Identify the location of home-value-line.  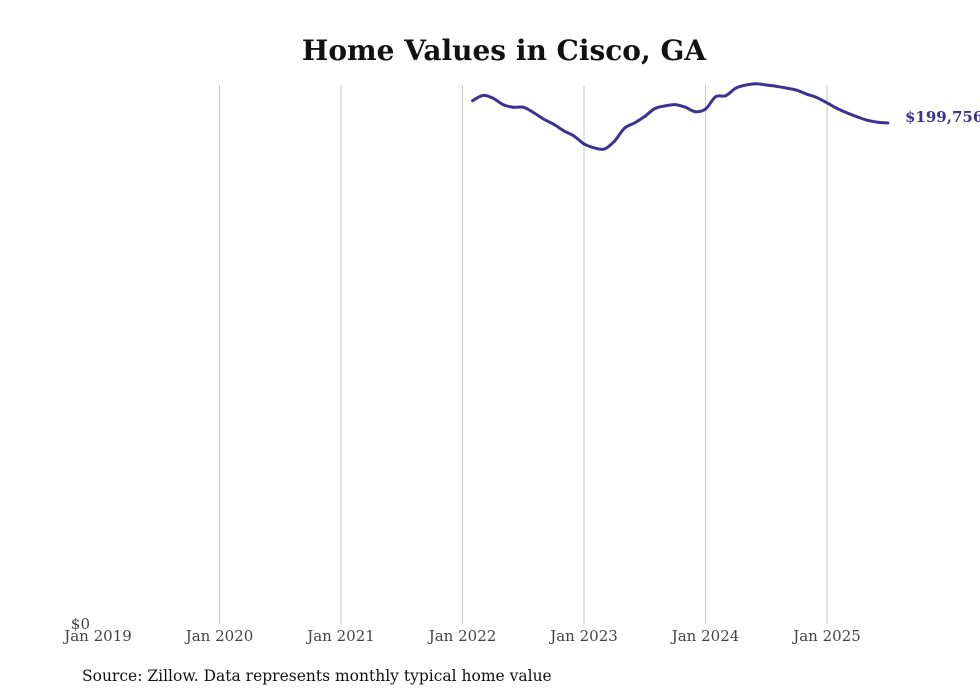
(680, 116).